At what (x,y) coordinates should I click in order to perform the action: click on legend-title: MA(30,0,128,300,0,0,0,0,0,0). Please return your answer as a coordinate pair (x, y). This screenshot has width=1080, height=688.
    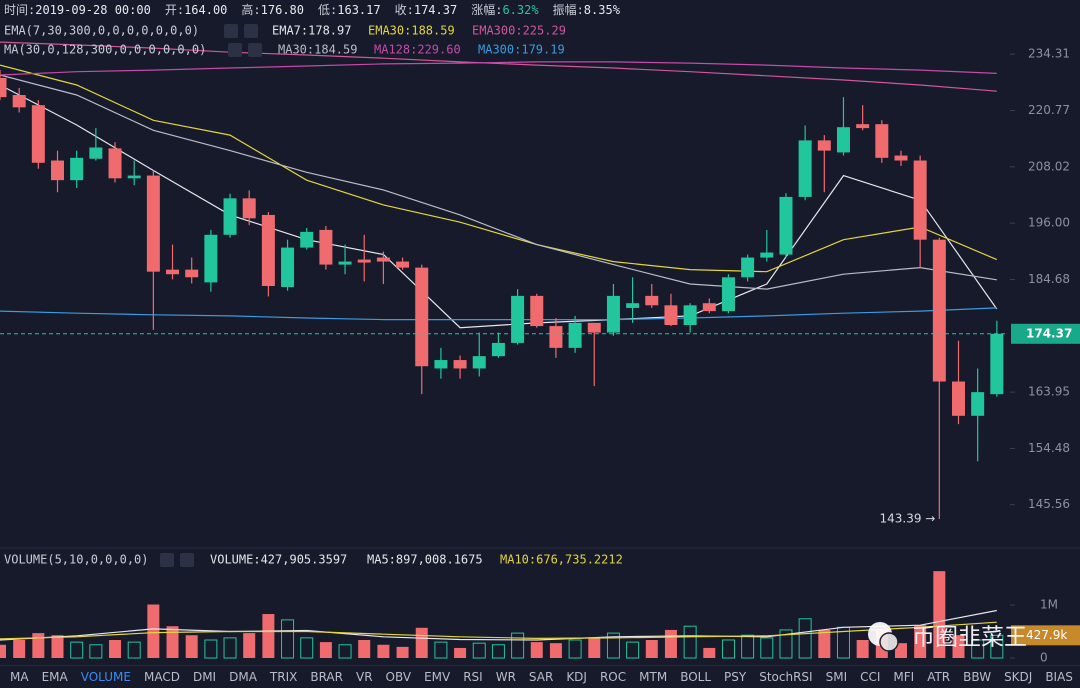
    Looking at the image, I should click on (105, 50).